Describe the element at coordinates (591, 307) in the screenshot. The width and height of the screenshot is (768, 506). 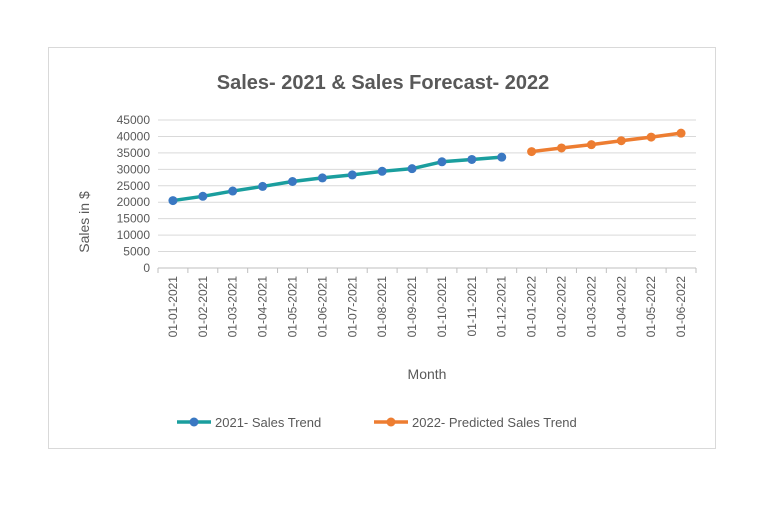
I see `x-tick-label: 01-03-2022` at that location.